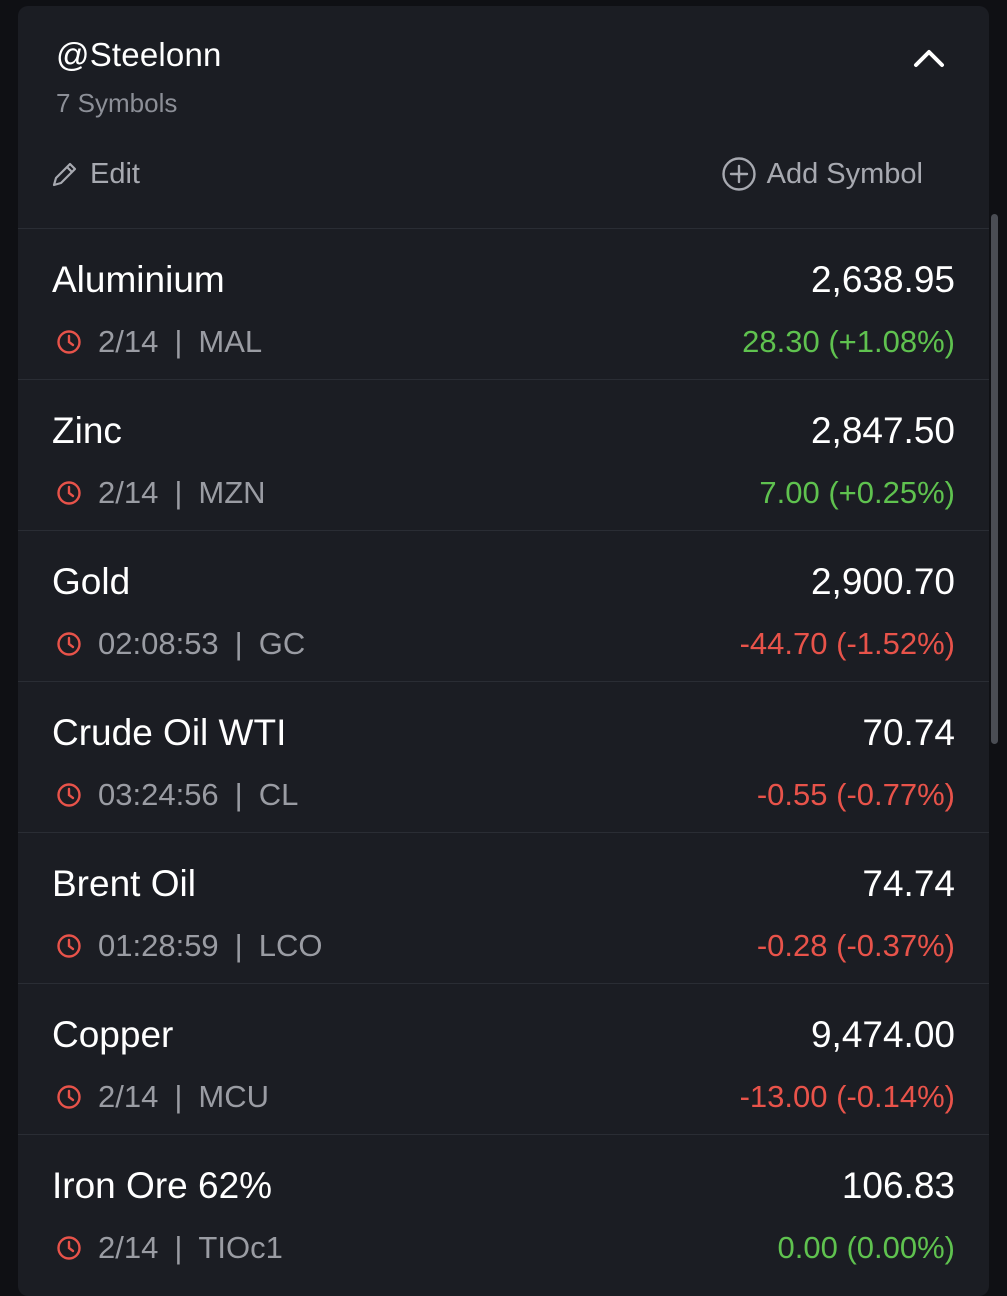  Describe the element at coordinates (64, 174) in the screenshot. I see `pencil-icon` at that location.